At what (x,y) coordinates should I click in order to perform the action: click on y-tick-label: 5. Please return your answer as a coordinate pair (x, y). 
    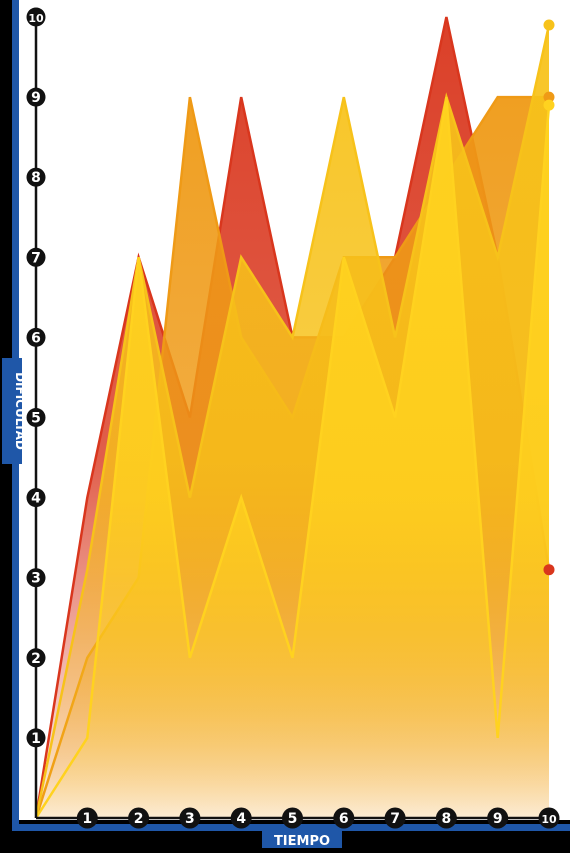
    Looking at the image, I should click on (36, 419).